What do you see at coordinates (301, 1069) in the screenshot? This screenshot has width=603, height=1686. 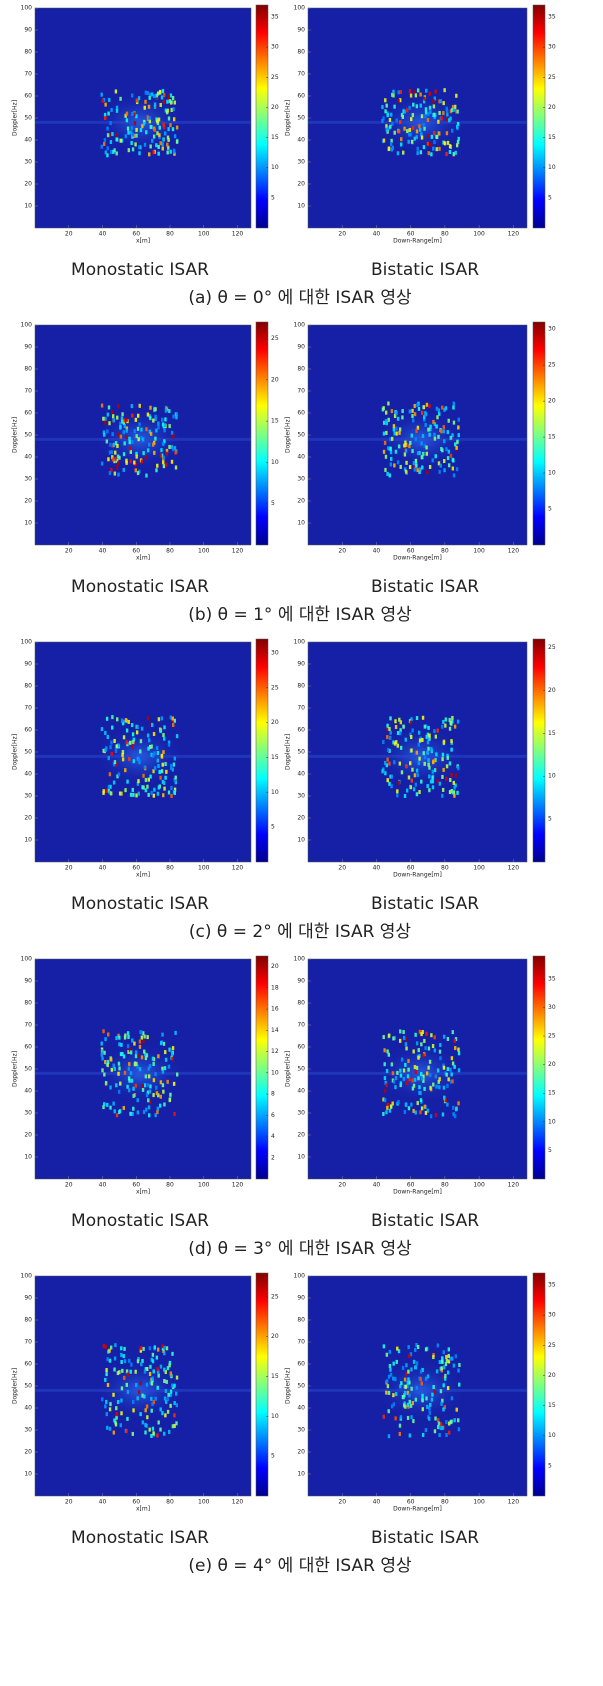 I see `y-tick-label: 50` at bounding box center [301, 1069].